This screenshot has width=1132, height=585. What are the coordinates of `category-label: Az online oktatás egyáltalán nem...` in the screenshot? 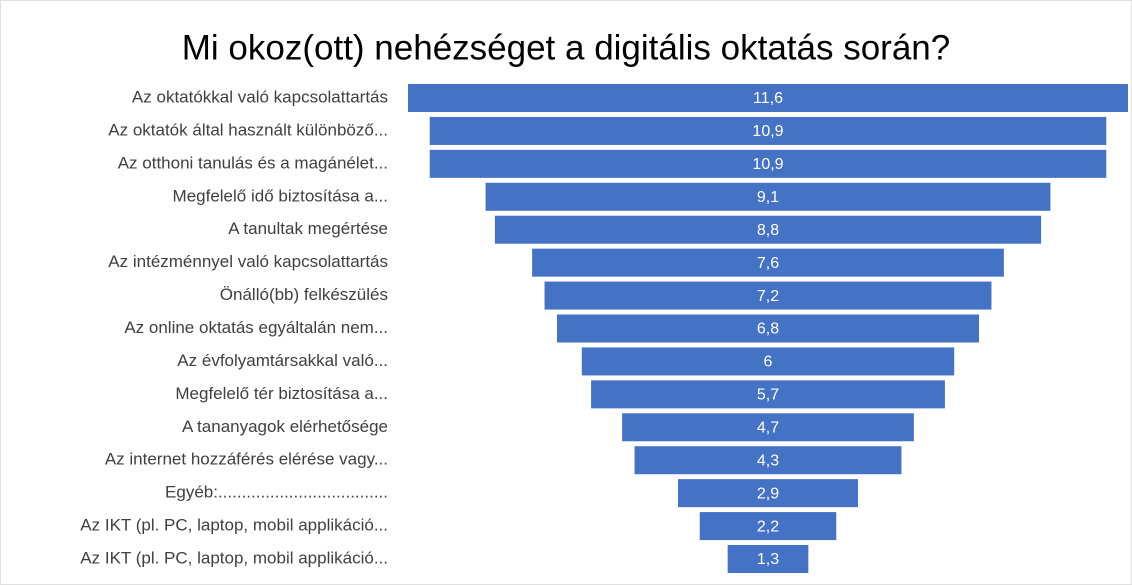 It's located at (256, 327).